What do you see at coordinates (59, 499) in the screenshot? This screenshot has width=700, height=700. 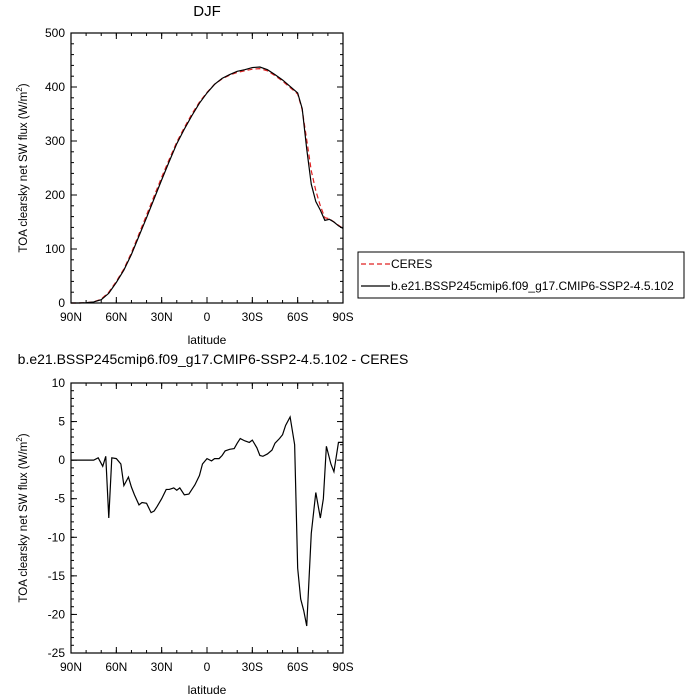 I see `y-tick-label: -5` at bounding box center [59, 499].